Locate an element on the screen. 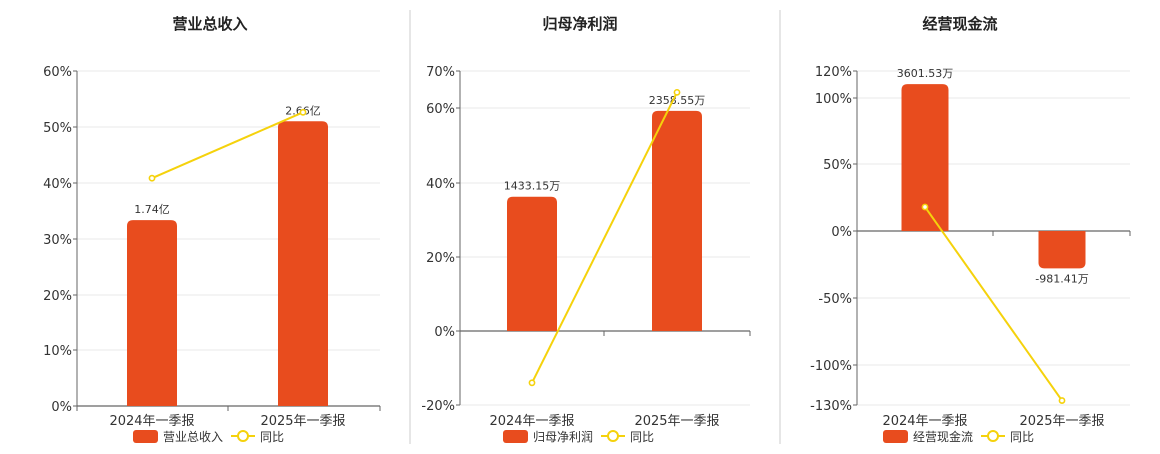  bar-data-label: 3601.53万 is located at coordinates (925, 73).